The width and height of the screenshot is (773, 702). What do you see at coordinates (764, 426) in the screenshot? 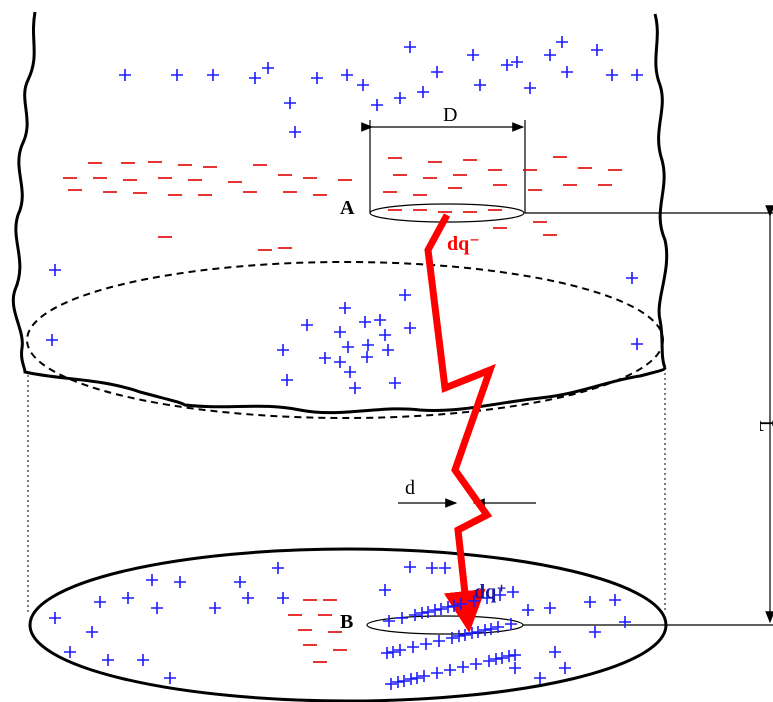
I see `label-L: L` at bounding box center [764, 426].